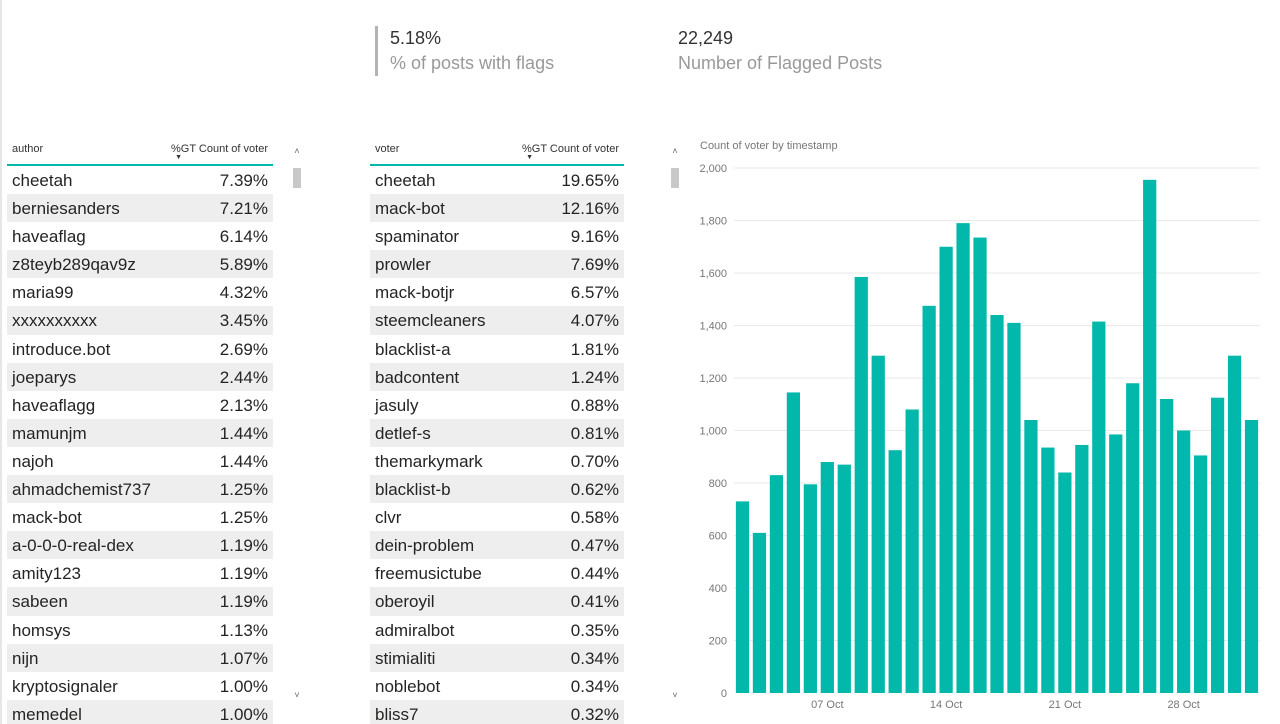  I want to click on y-tick-label: 2,000, so click(713, 169).